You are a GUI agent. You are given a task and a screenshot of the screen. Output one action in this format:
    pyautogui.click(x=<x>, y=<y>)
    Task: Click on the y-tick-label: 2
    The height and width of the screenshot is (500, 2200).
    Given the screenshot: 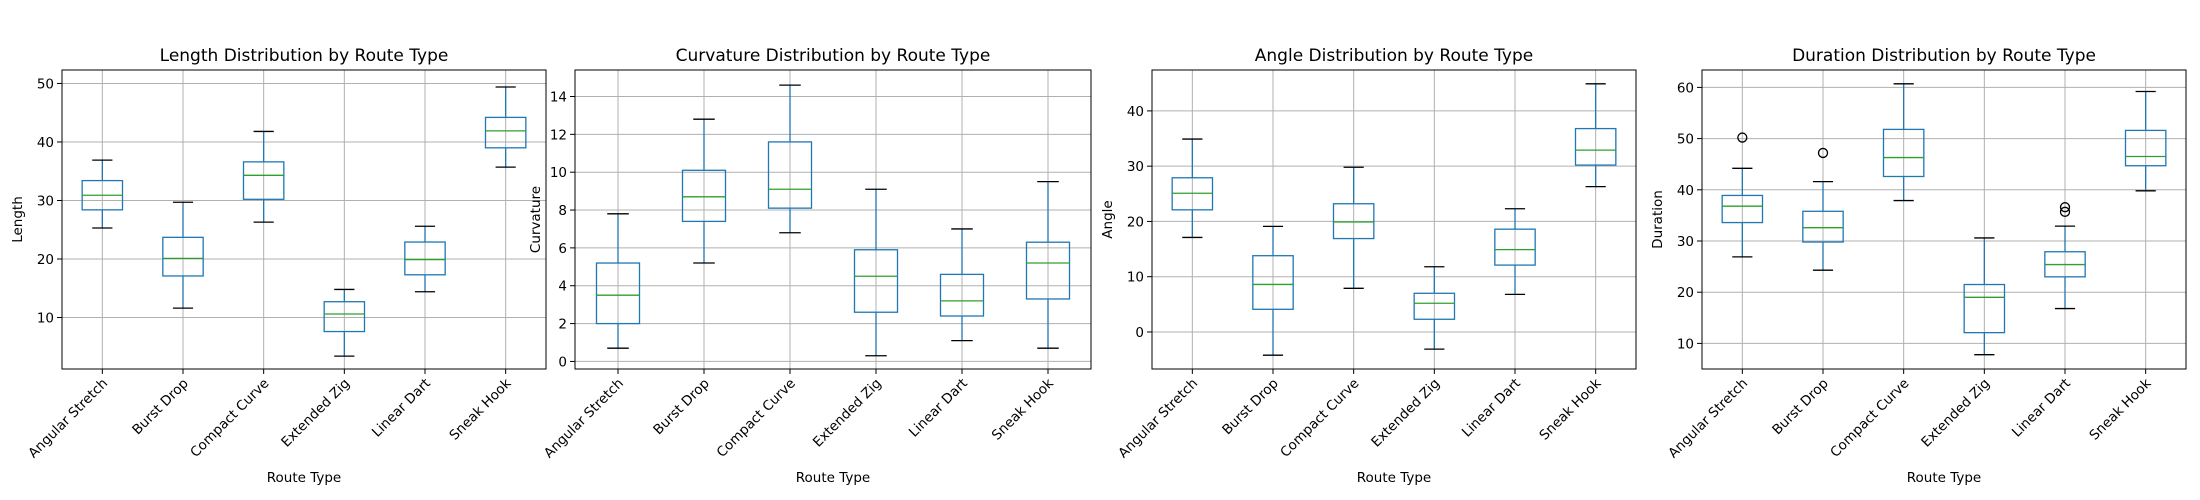 What is the action you would take?
    pyautogui.click(x=562, y=325)
    